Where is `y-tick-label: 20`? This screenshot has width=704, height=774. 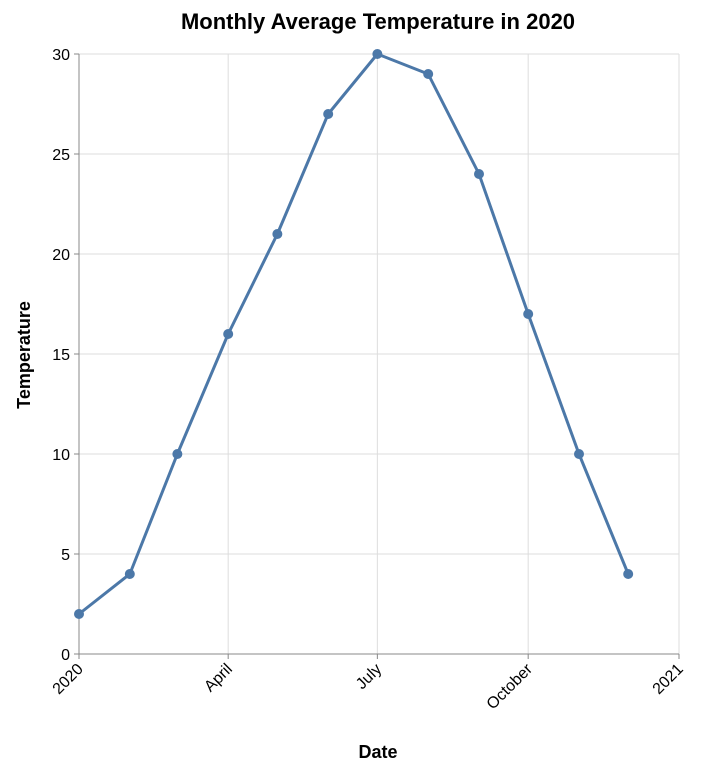
y-tick-label: 20 is located at coordinates (61, 255).